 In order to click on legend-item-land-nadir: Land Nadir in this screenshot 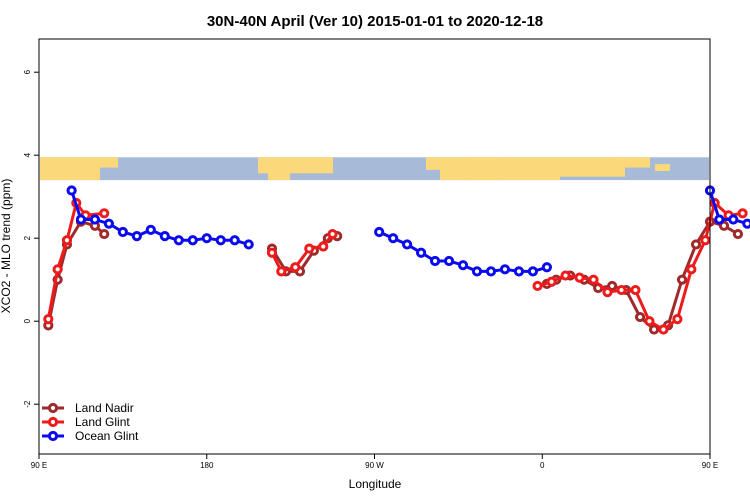, I will do `click(88, 408)`.